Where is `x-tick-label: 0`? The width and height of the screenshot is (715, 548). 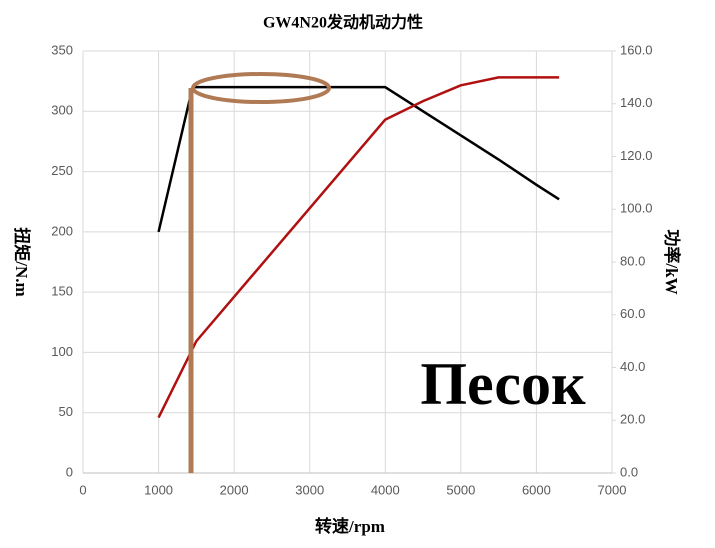 x-tick-label: 0 is located at coordinates (82, 489).